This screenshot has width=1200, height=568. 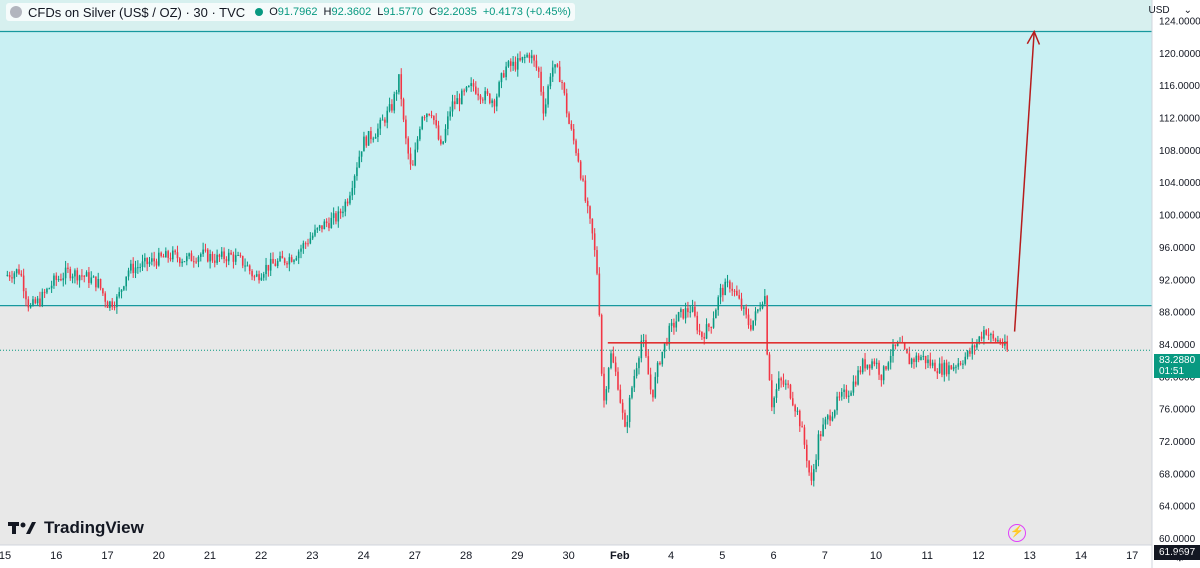 I want to click on y-tick-label: 68.0000, so click(x=1177, y=474).